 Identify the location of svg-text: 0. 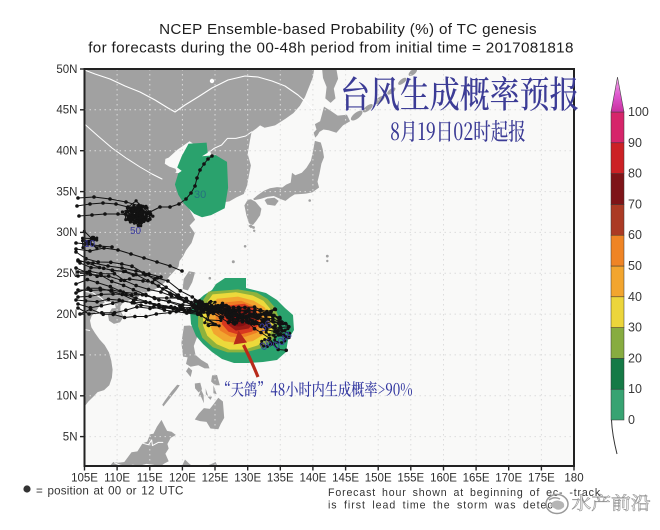
(631, 420).